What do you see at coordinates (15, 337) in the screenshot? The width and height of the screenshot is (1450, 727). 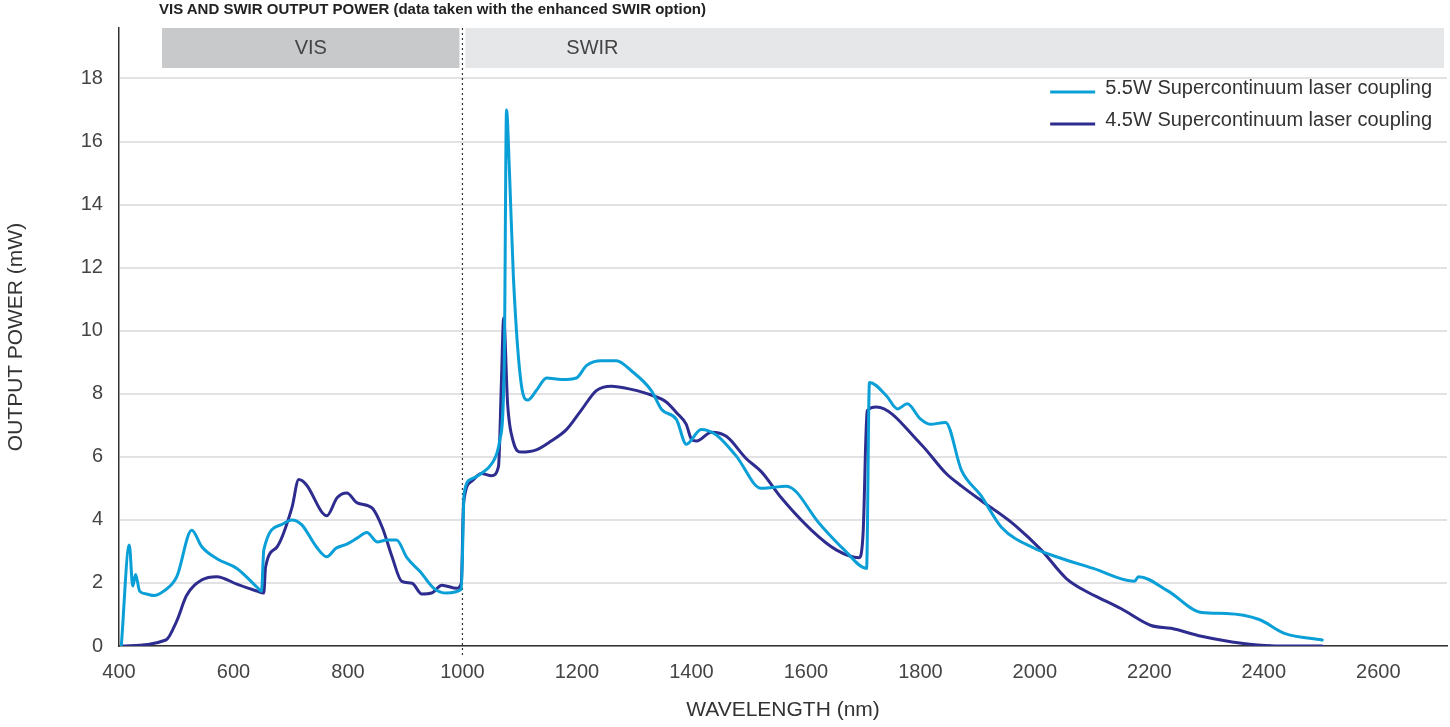 I see `y-axis-title: OUTPUT POWER (mW)` at bounding box center [15, 337].